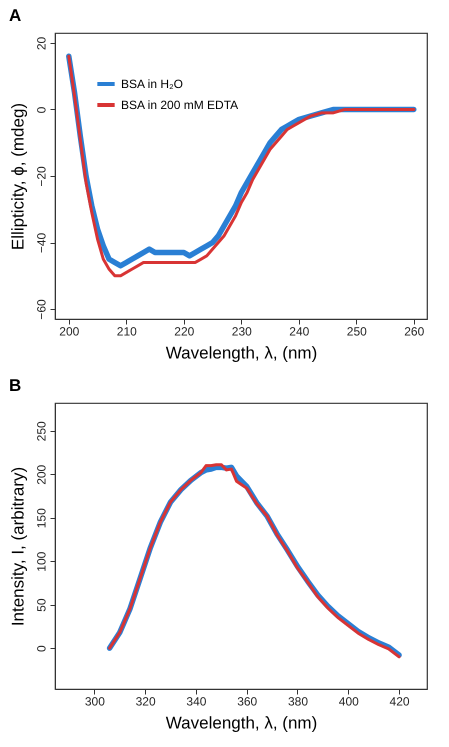 The height and width of the screenshot is (747, 449). Describe the element at coordinates (179, 105) in the screenshot. I see `legend-label: BSA in 200 mM EDTA` at that location.